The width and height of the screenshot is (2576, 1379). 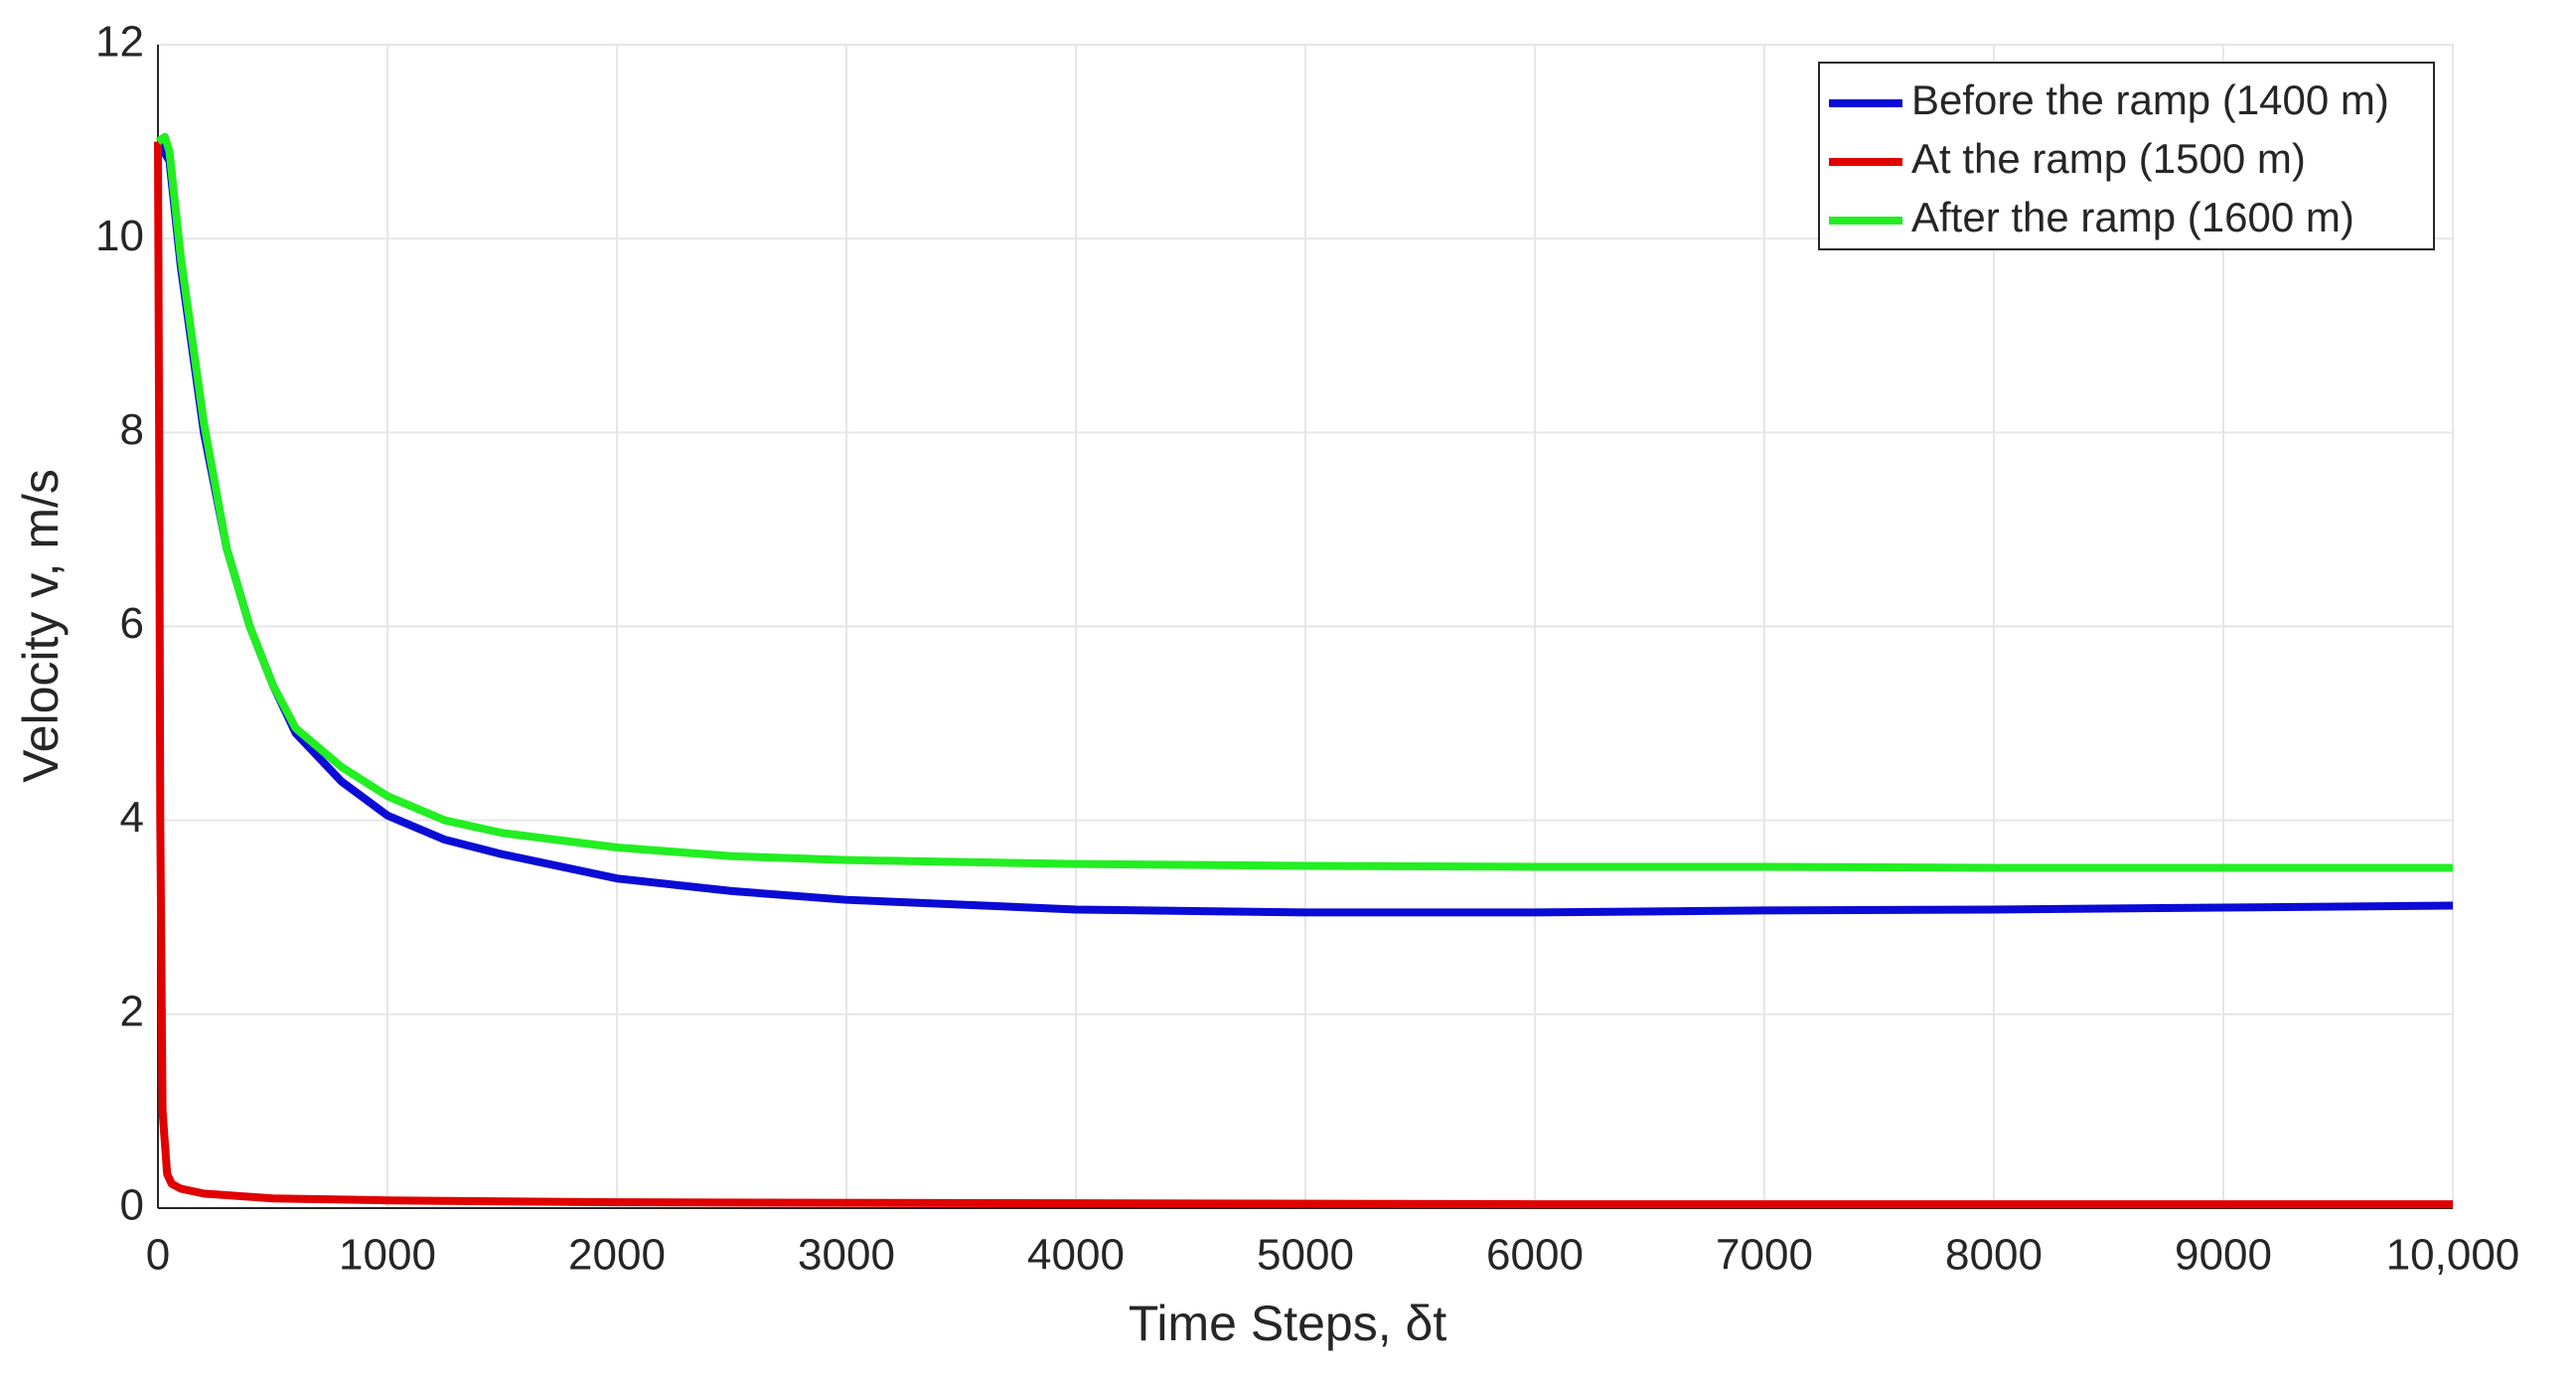 I want to click on y-tick-label: 2, so click(x=132, y=1011).